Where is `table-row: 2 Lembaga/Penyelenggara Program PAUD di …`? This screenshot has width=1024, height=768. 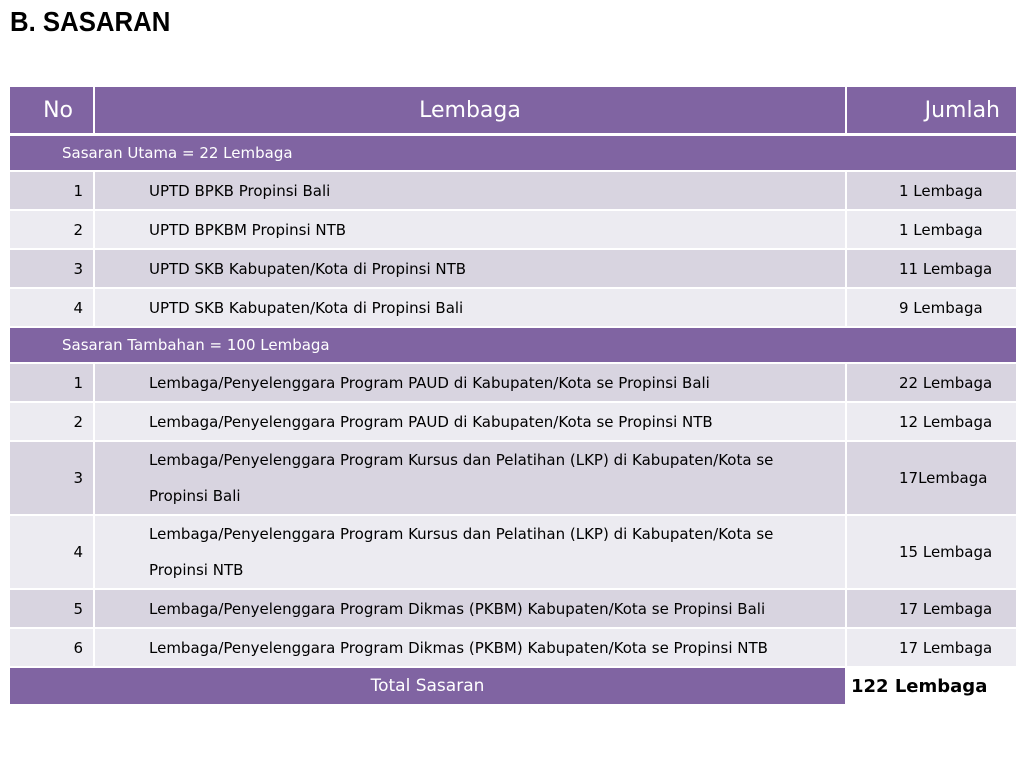 table-row: 2 Lembaga/Penyelenggara Program PAUD di … is located at coordinates (513, 421).